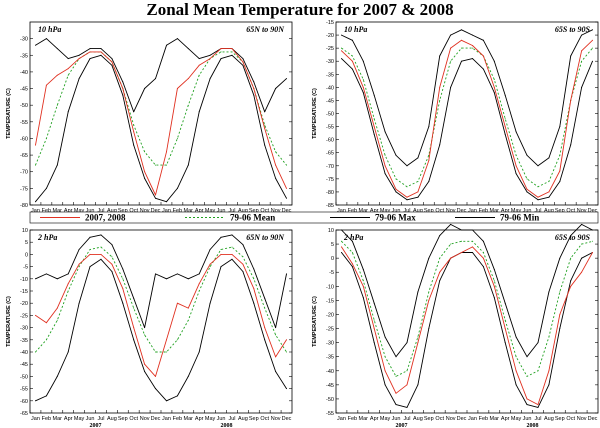 The height and width of the screenshot is (428, 600). What do you see at coordinates (582, 419) in the screenshot?
I see `x-tick-label: Nov` at bounding box center [582, 419].